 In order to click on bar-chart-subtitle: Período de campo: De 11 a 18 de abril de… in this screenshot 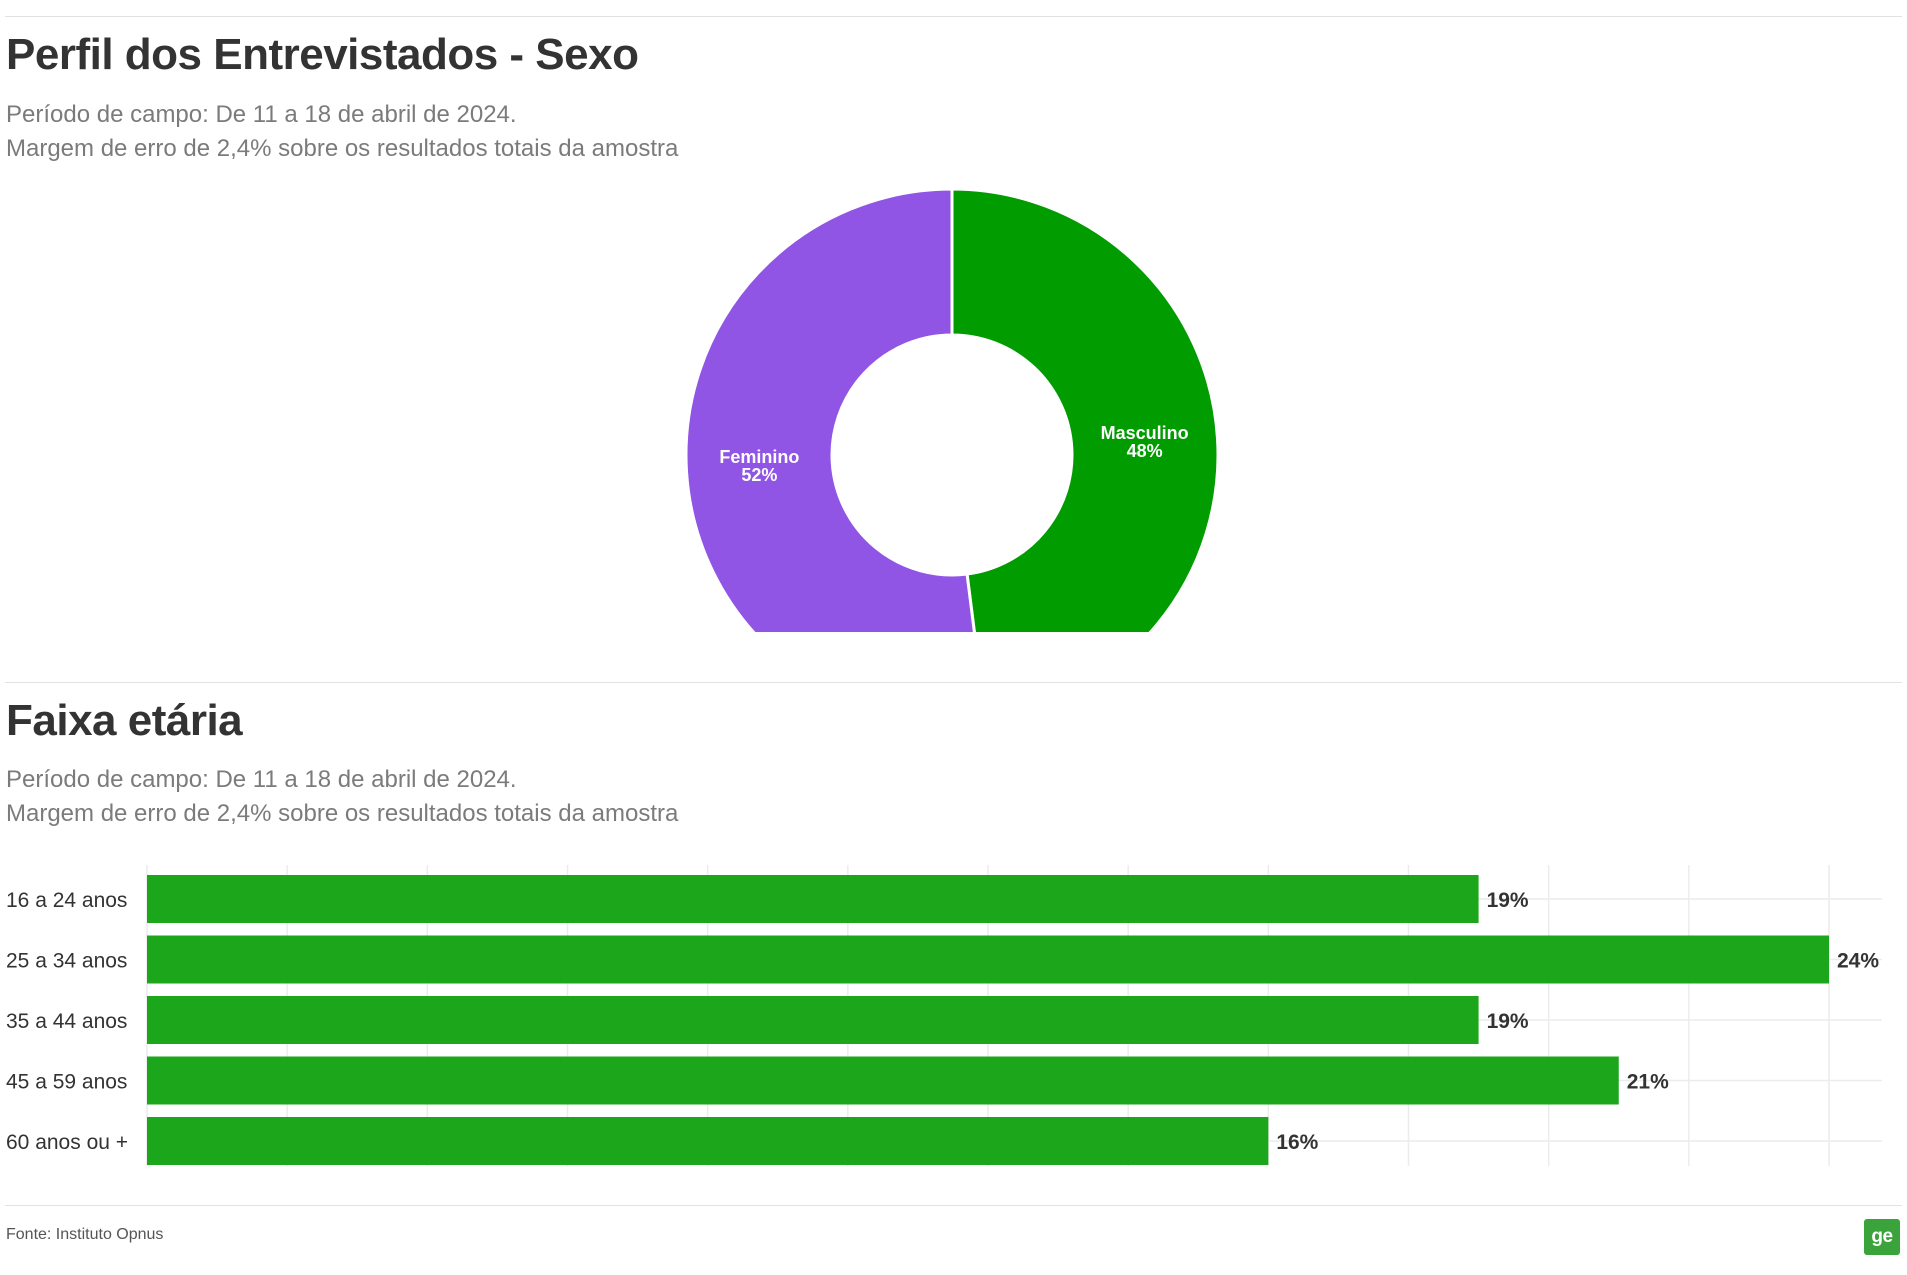, I will do `click(342, 797)`.